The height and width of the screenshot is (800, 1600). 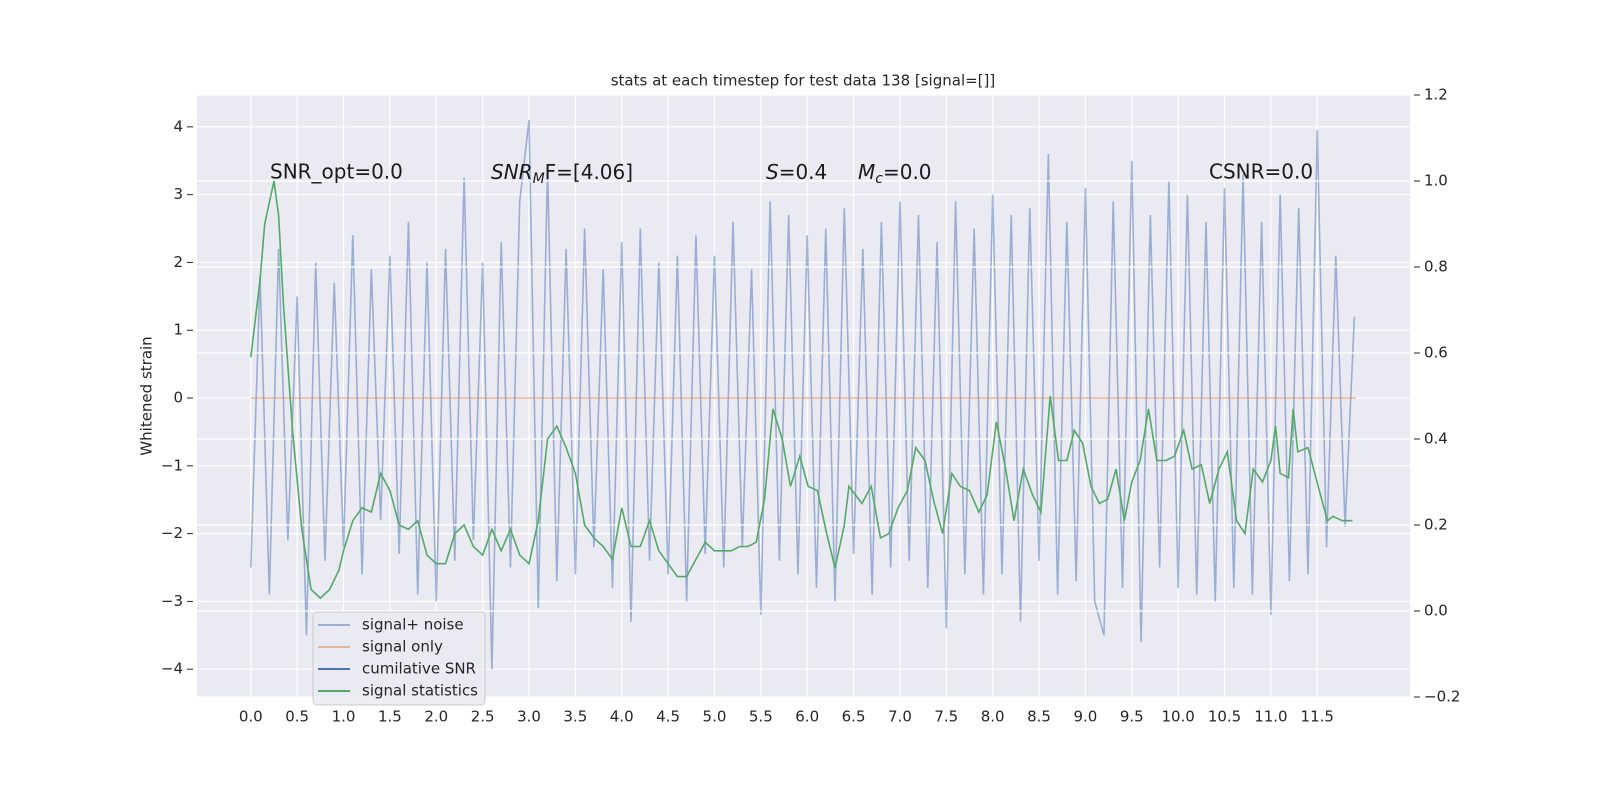 What do you see at coordinates (336, 172) in the screenshot?
I see `annotation: SNR_opt=0.0` at bounding box center [336, 172].